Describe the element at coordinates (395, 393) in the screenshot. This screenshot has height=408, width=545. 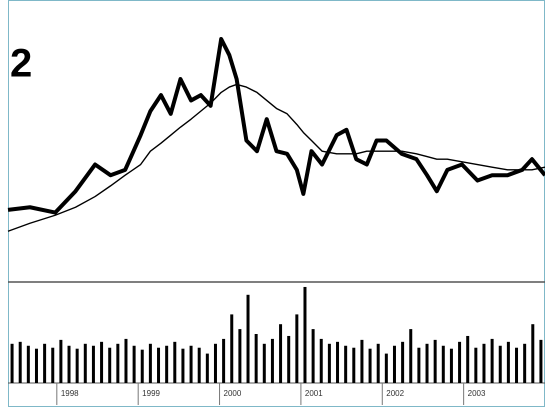
I see `x-tick-label: 2002` at that location.